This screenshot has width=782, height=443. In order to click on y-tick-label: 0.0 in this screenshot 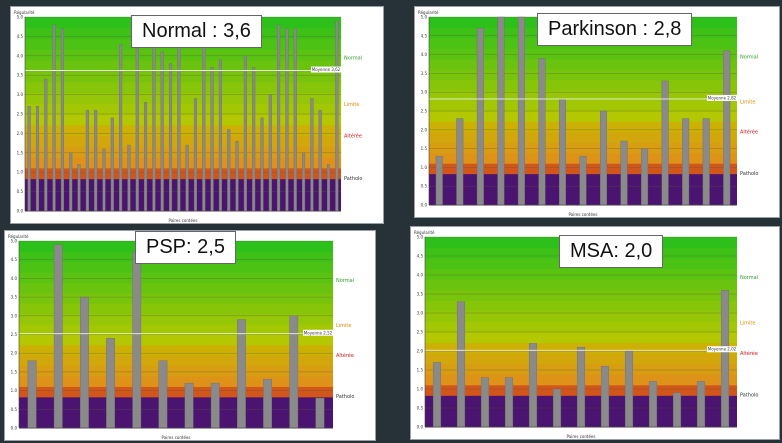, I will do `click(420, 427)`.